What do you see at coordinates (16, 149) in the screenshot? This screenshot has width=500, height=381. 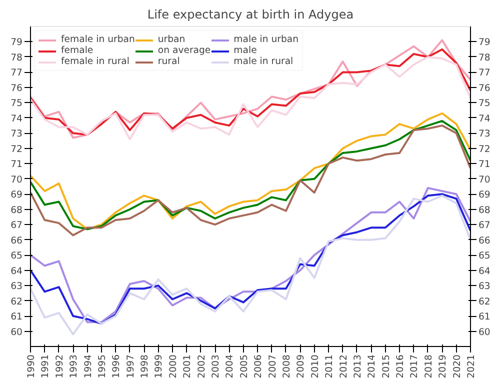 I see `y-tick-label: 72` at bounding box center [16, 149].